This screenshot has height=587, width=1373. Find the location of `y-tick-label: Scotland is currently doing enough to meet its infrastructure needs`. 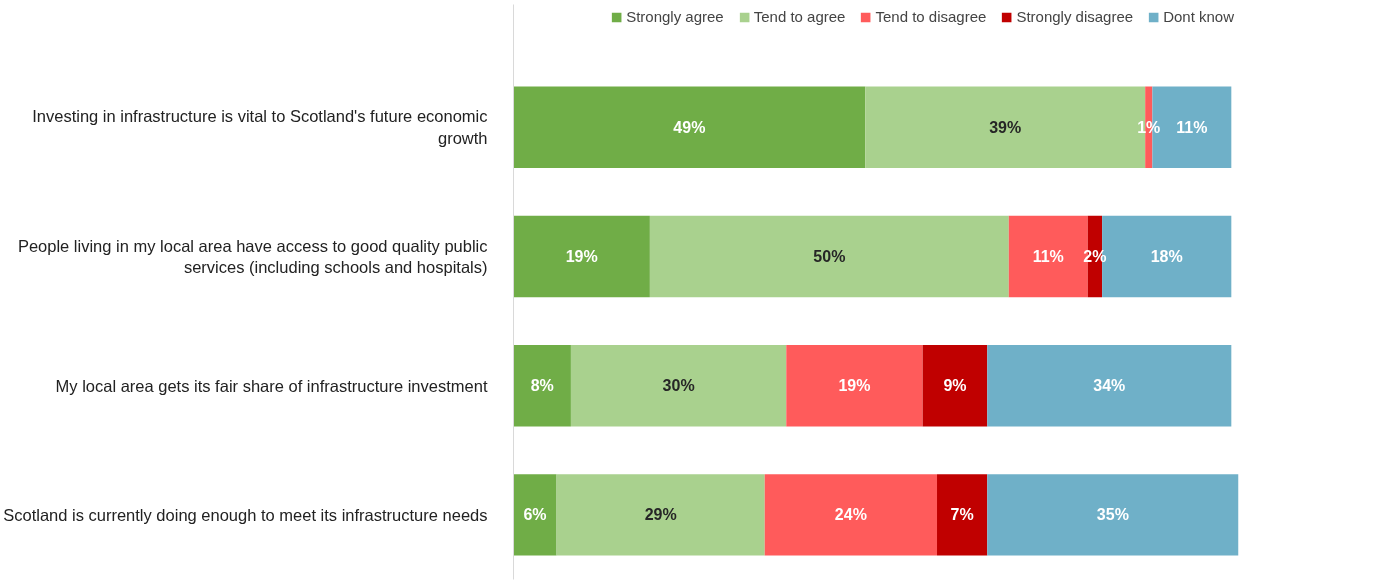

y-tick-label: Scotland is currently doing enough to meet its infrastructure needs is located at coordinates (245, 514).